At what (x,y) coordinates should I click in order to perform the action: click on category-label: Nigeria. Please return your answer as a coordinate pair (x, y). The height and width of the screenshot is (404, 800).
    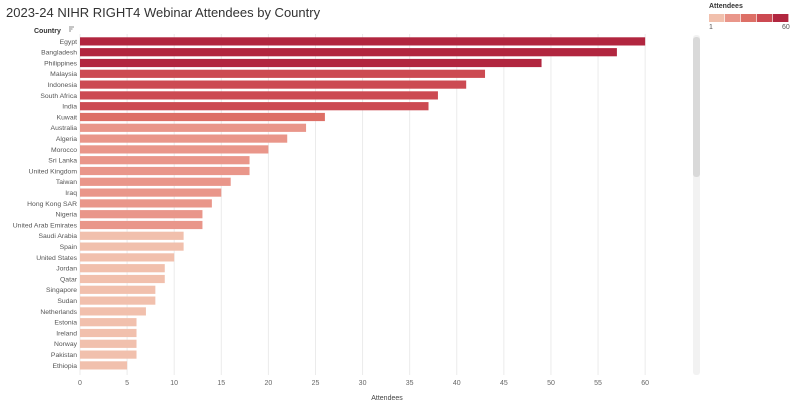
    Looking at the image, I should click on (66, 215).